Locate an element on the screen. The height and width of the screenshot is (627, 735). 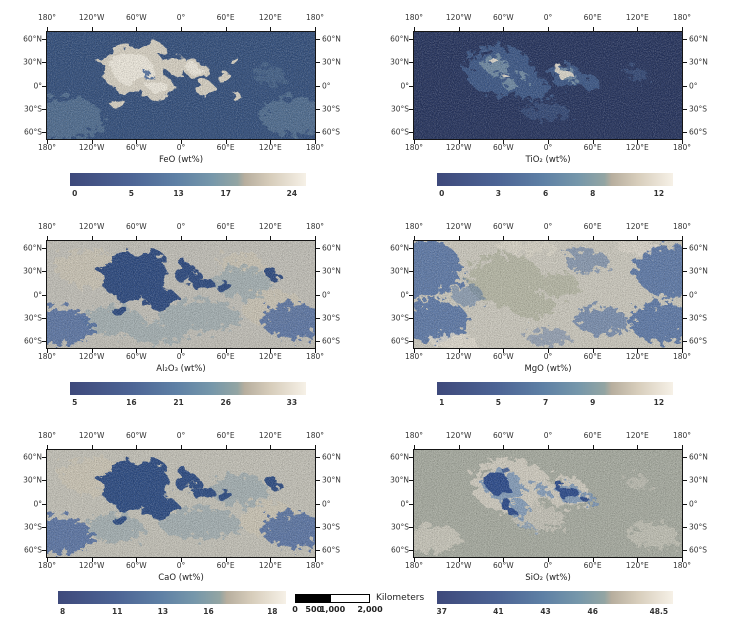
colorbar-mgo: 1 5 7 9 12 is located at coordinates (555, 396).